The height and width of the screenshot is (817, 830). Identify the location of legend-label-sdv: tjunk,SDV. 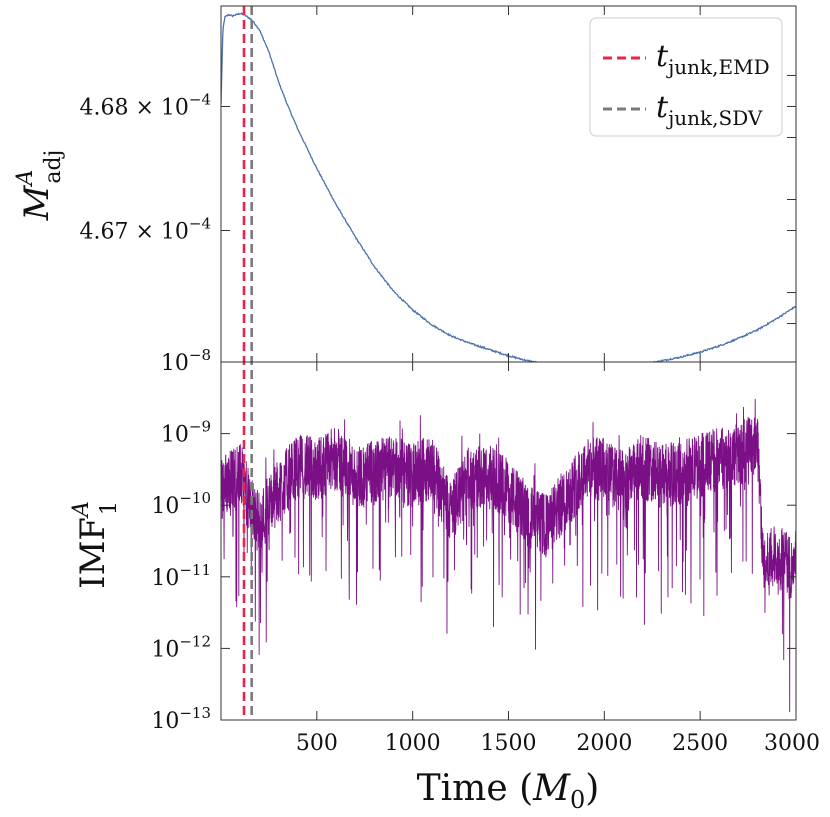
(709, 110).